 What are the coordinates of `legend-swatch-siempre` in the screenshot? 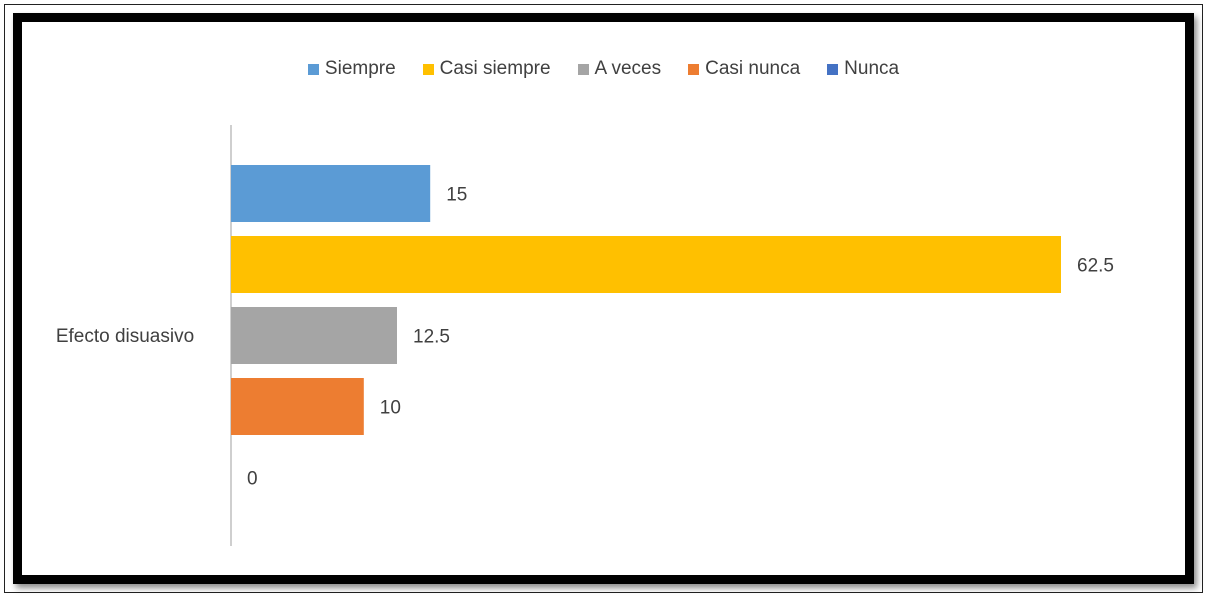 It's located at (313, 69).